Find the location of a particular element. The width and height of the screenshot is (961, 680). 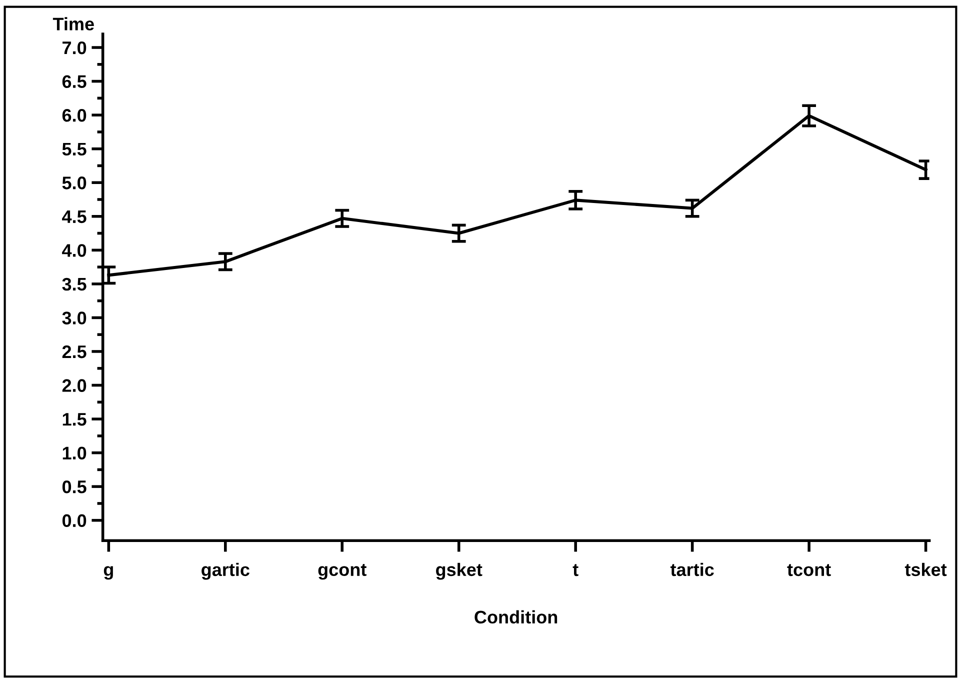

x-tick-label: gsket is located at coordinates (459, 571).